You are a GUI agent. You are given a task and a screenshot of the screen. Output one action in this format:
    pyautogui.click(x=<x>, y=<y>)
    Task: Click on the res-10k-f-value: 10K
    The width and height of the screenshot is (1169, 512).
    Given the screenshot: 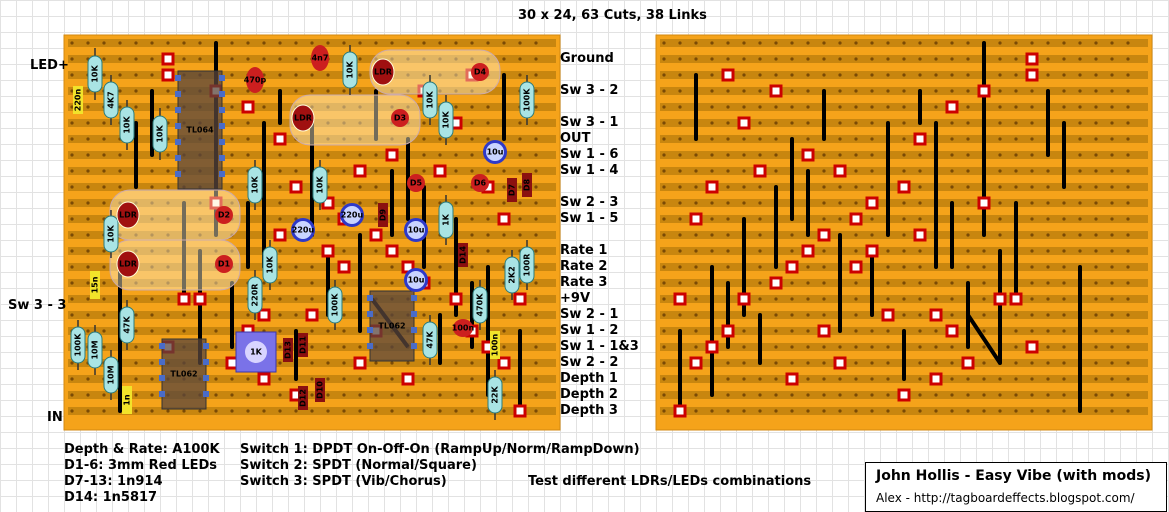 What is the action you would take?
    pyautogui.click(x=350, y=70)
    